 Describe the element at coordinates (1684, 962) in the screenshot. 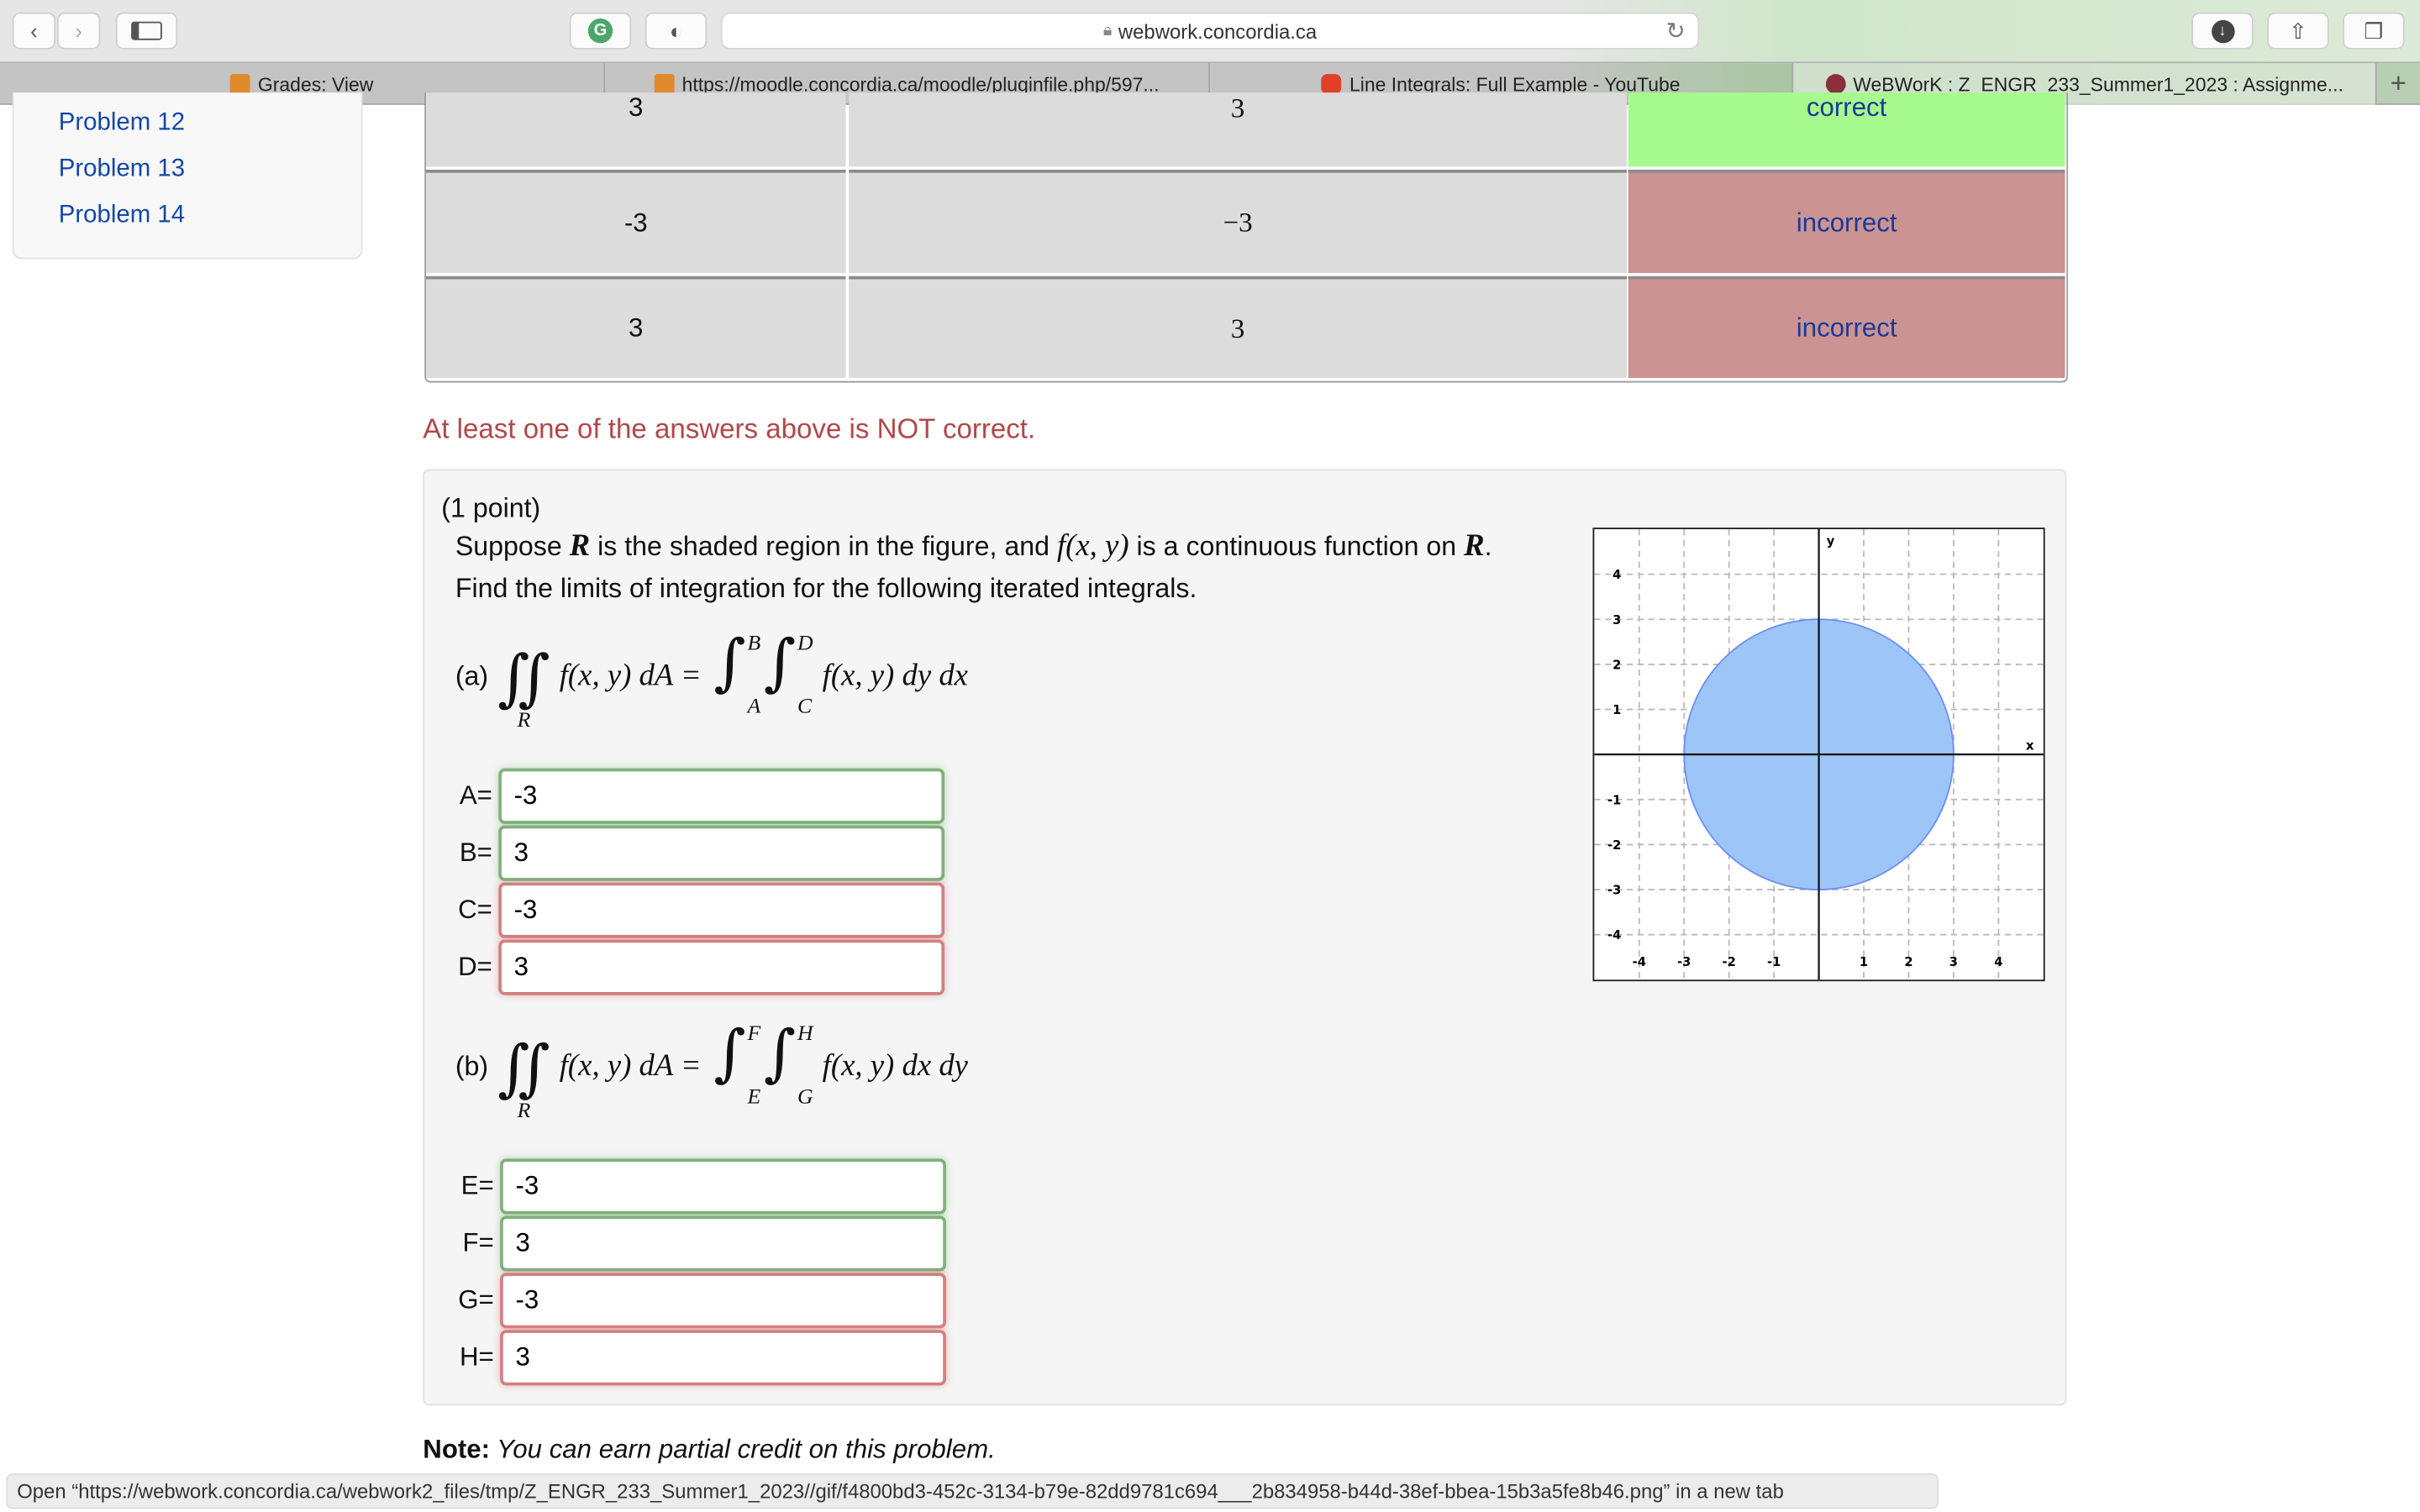

I see `x-tick-label: -3` at that location.